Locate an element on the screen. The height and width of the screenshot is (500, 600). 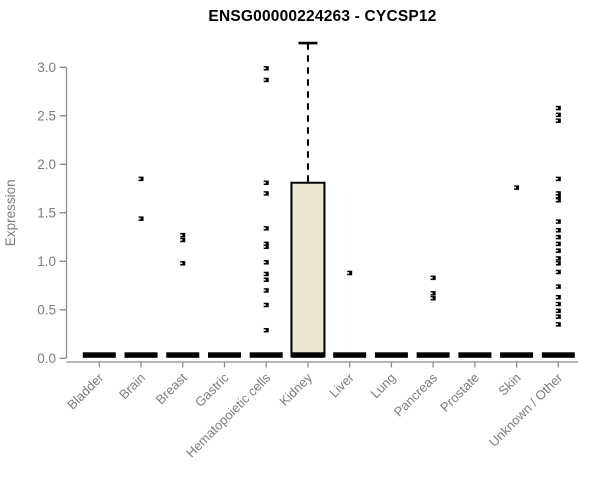
x-tick-label-lung: Lung is located at coordinates (382, 385).